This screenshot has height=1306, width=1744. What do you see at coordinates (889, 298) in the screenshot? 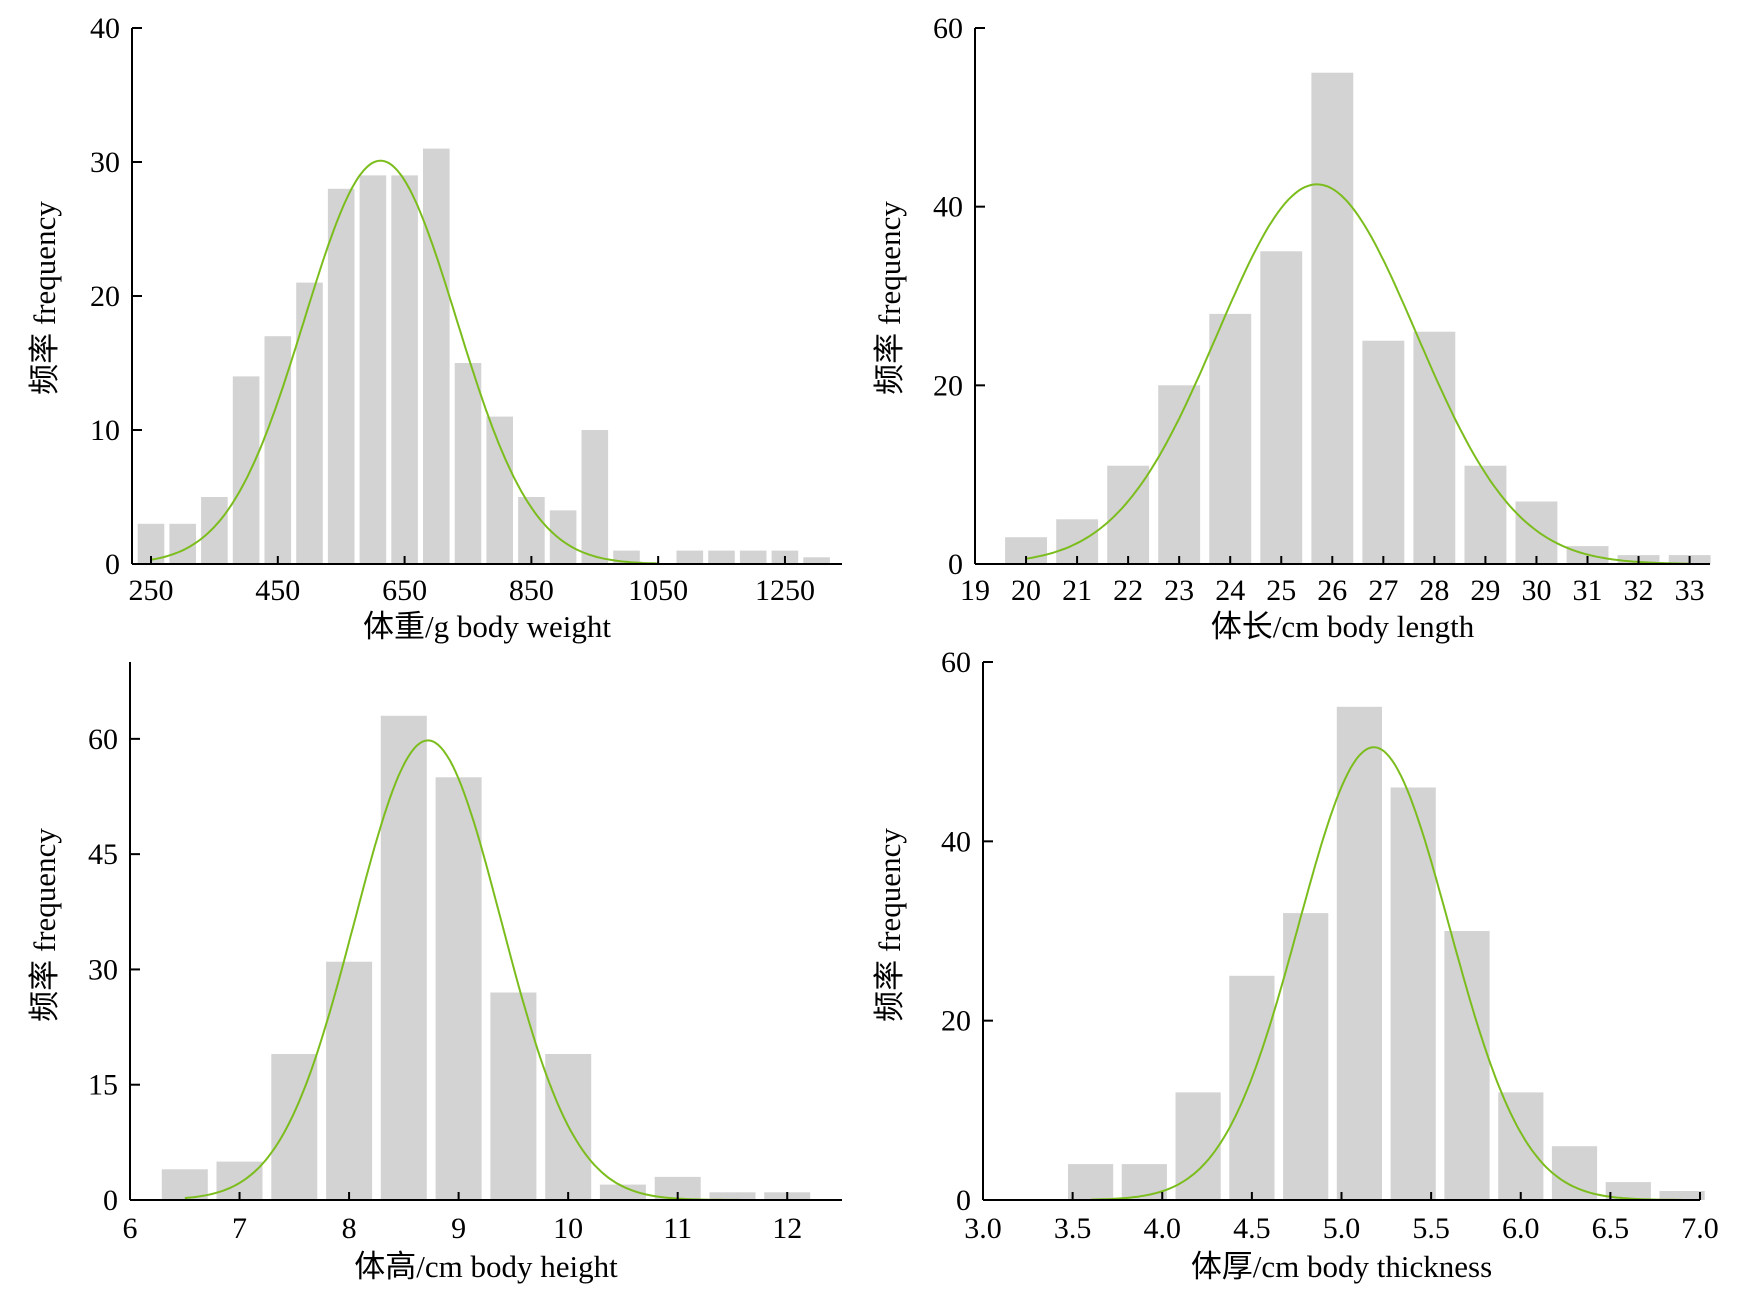
I see `y-axis-title-body-length: 频率 frequency` at bounding box center [889, 298].